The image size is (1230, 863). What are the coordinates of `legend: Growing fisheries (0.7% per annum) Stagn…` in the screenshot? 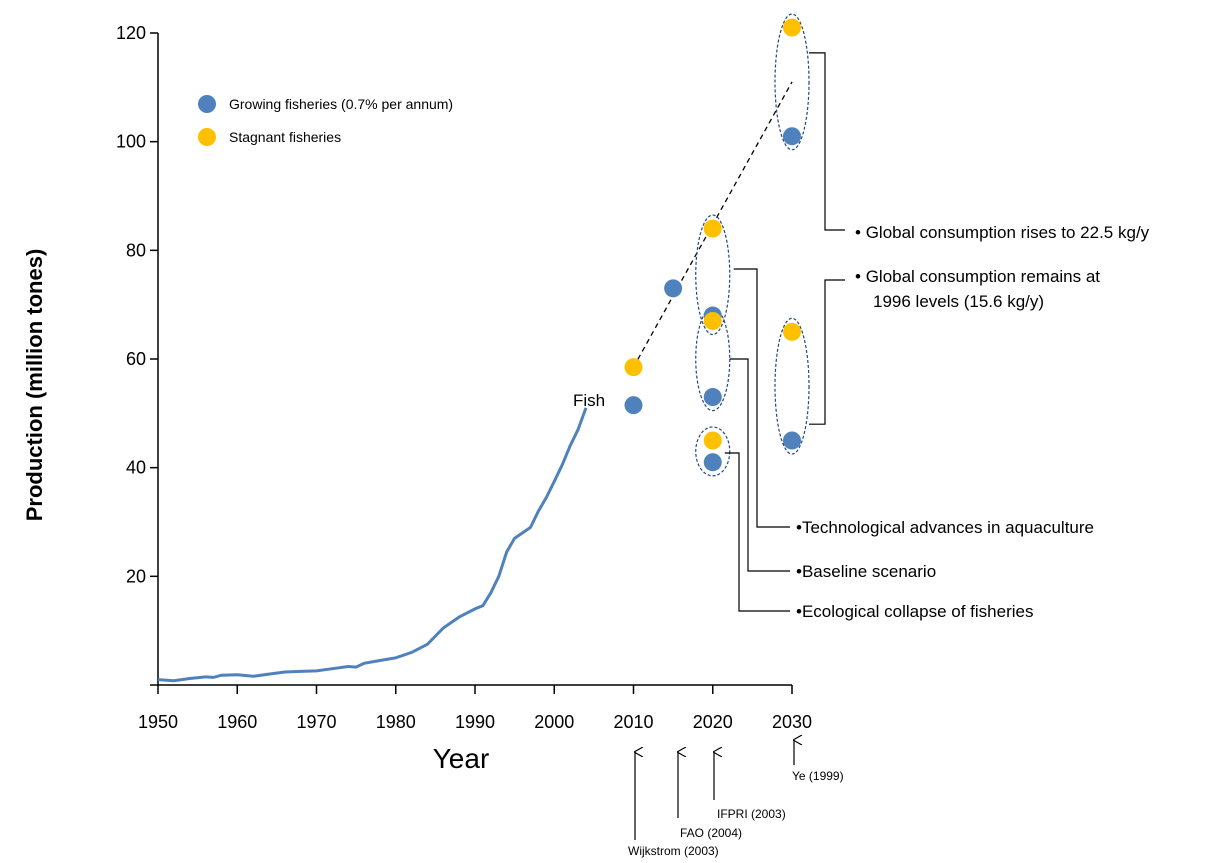 It's located at (325, 120).